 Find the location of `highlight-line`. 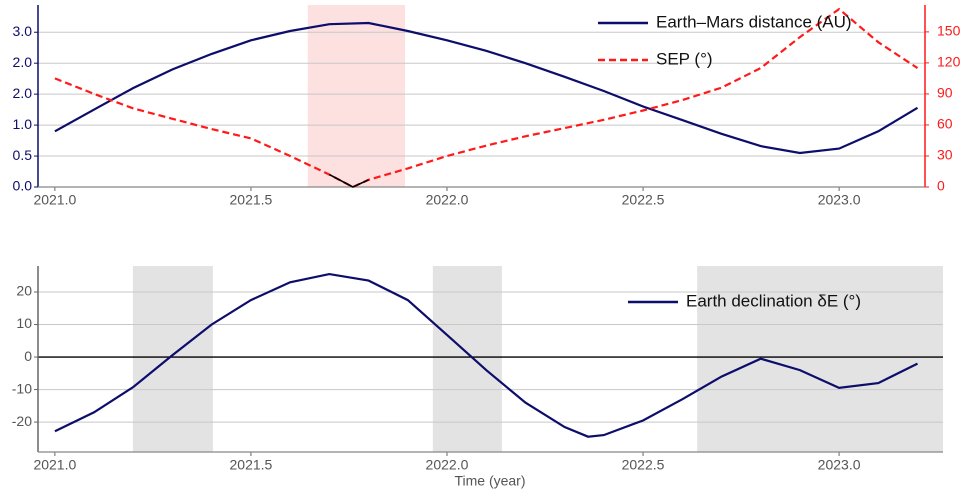

highlight-line is located at coordinates (349, 180).